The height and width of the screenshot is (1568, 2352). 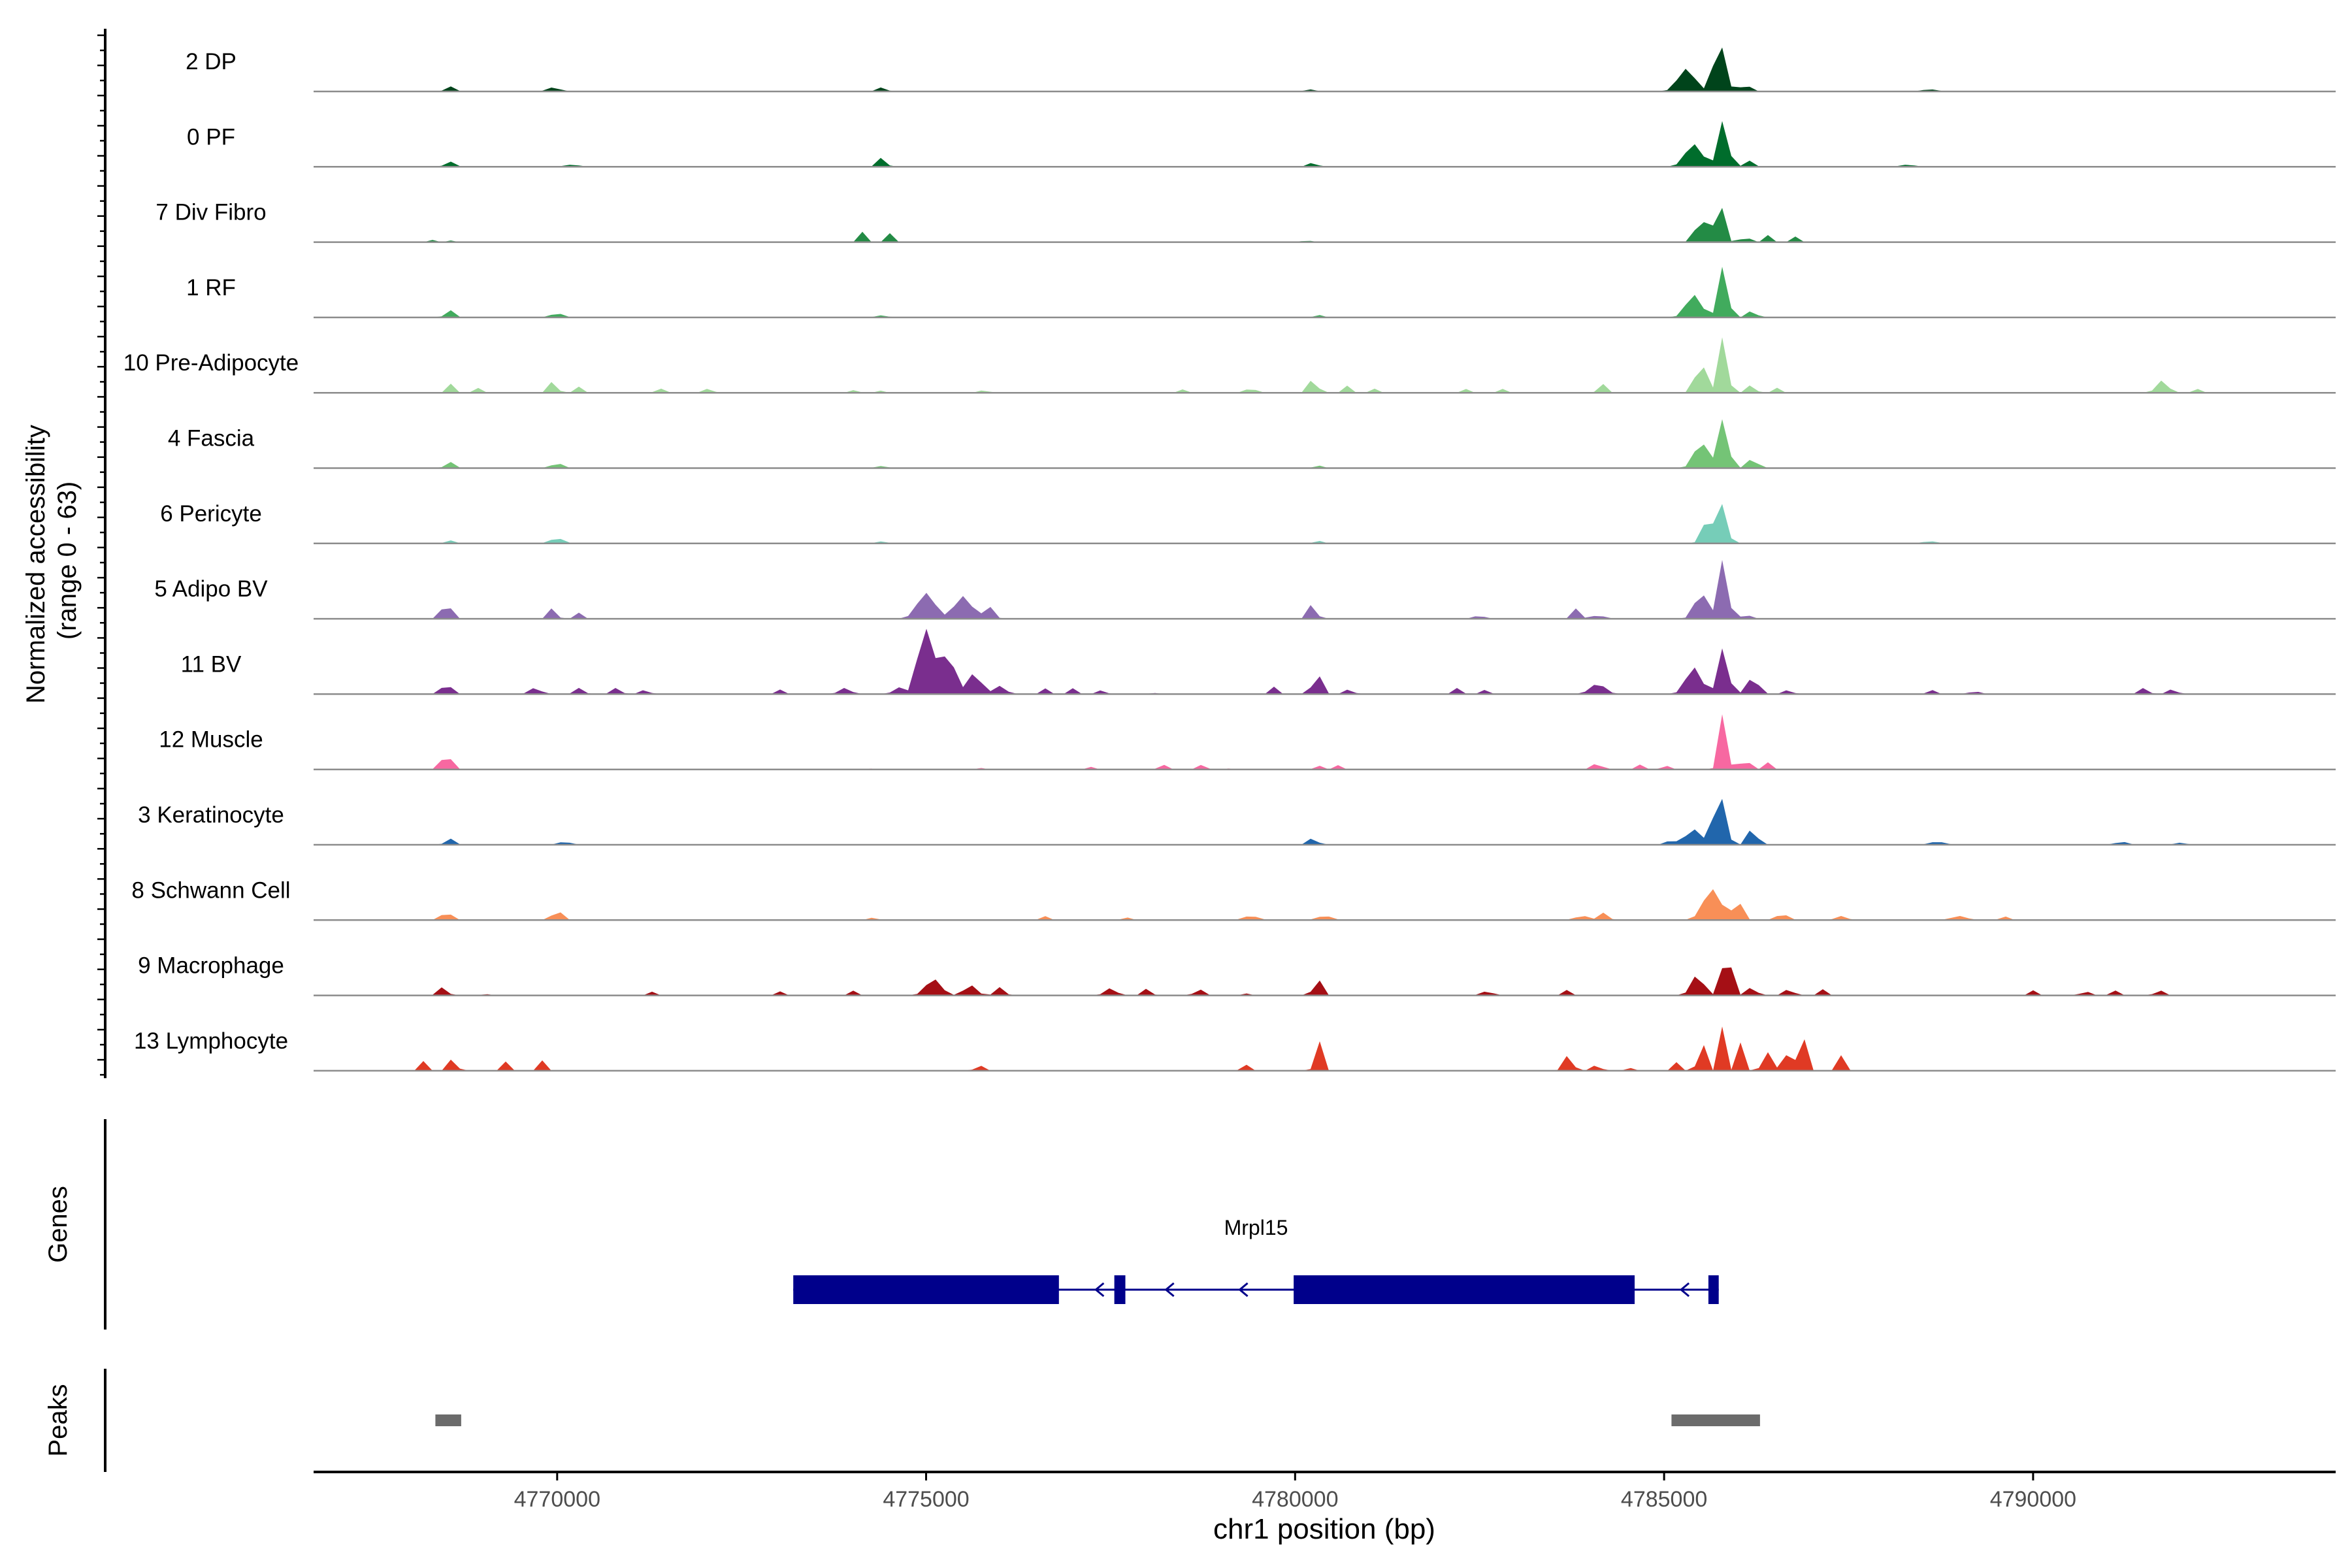 I want to click on gene-name-label: Mrpl15, so click(x=1256, y=1227).